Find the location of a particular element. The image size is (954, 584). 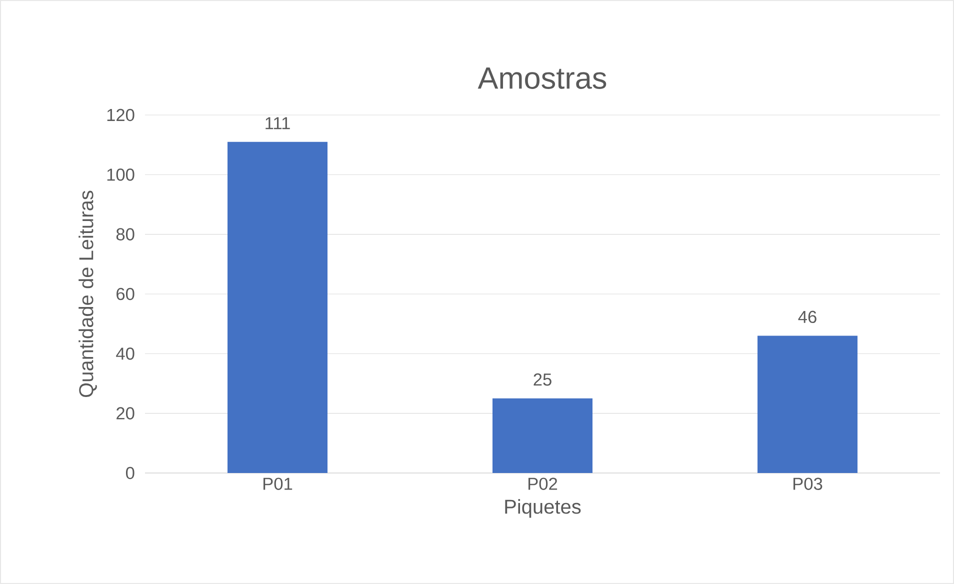

y-tick-label: 0 is located at coordinates (130, 473).